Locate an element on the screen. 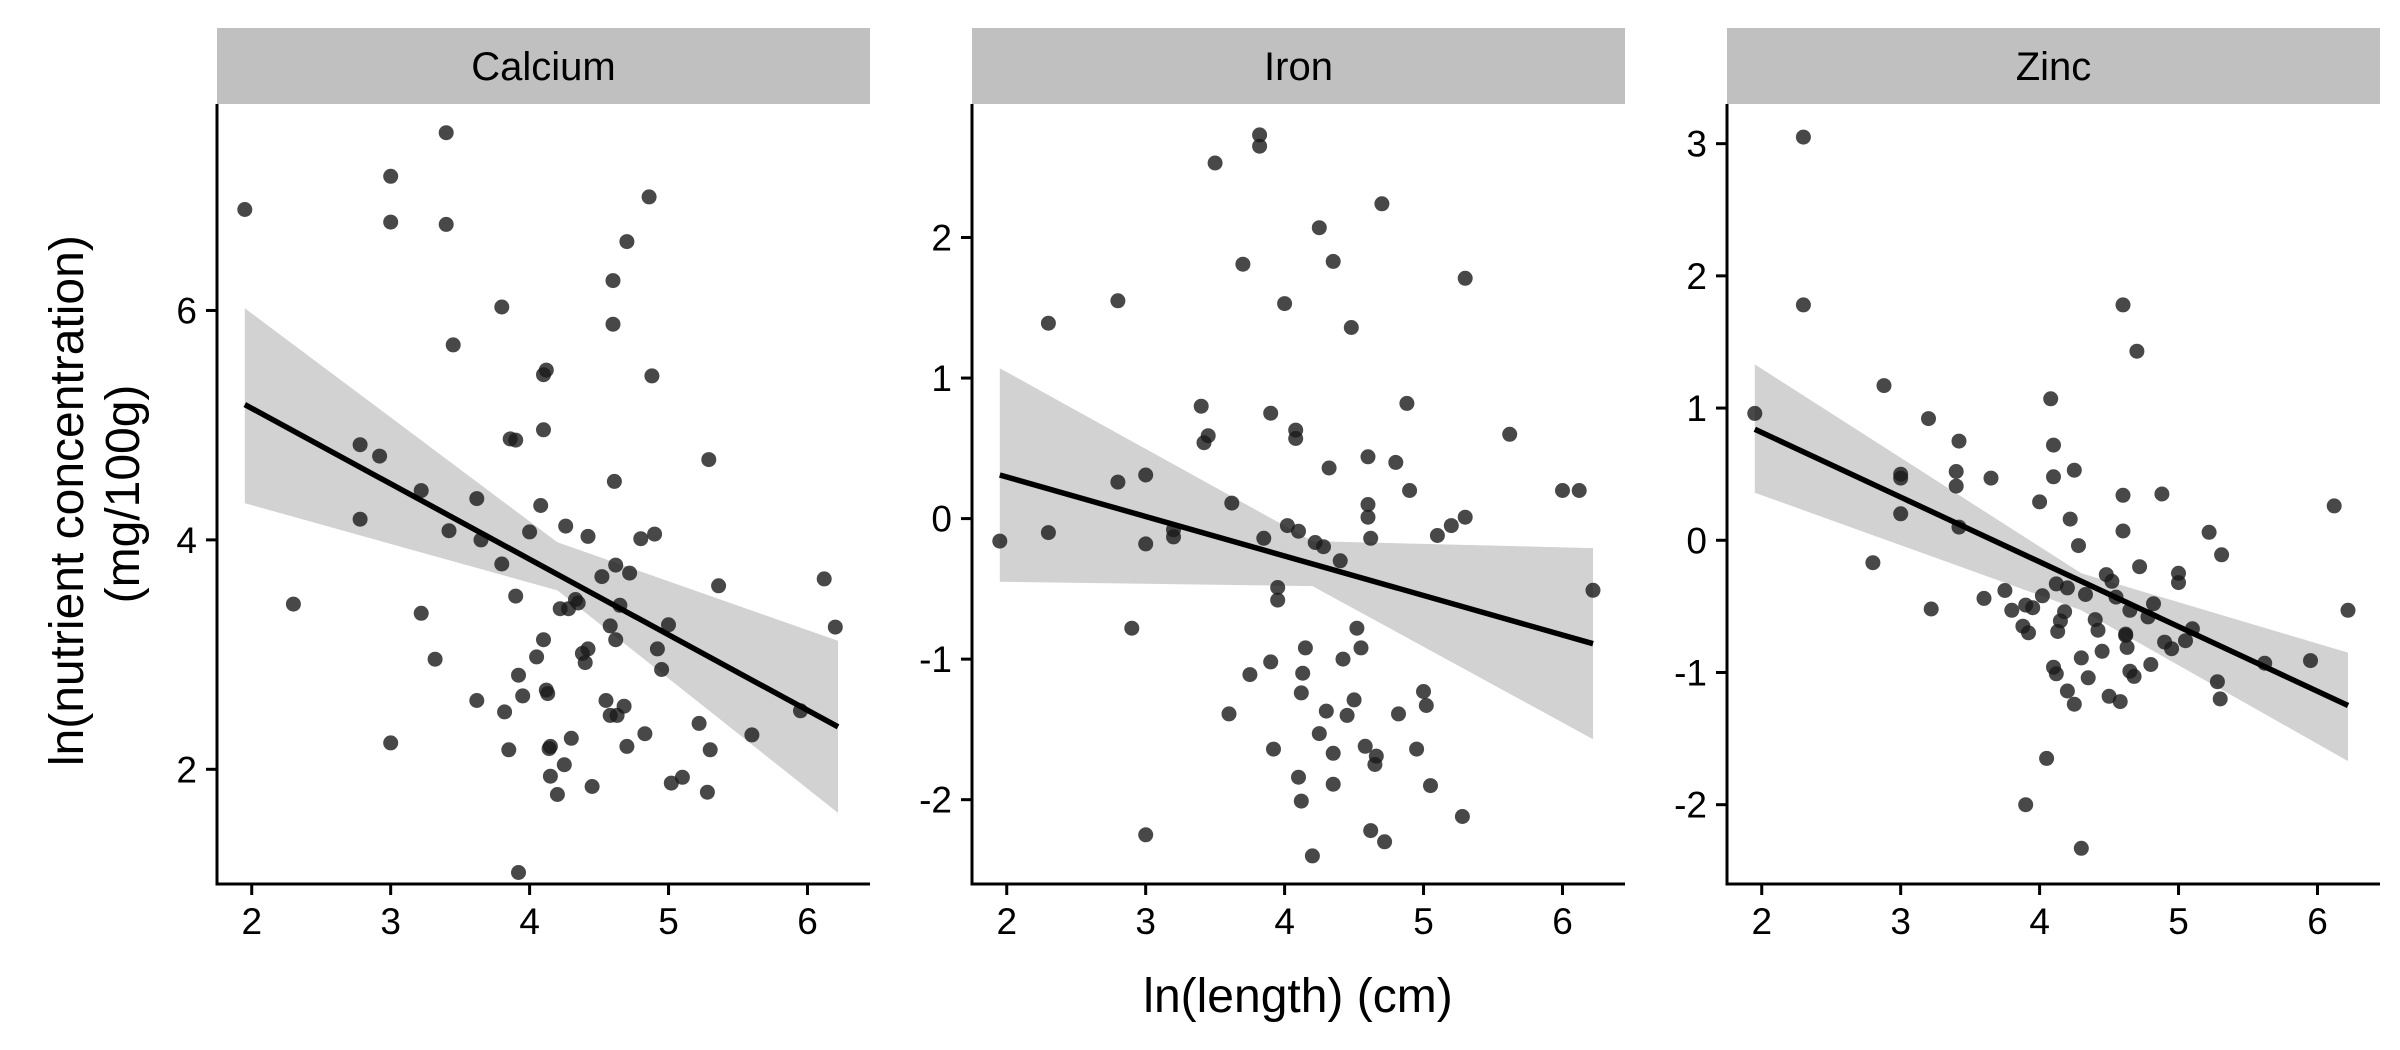  strip-label-iron: Iron is located at coordinates (1298, 67).